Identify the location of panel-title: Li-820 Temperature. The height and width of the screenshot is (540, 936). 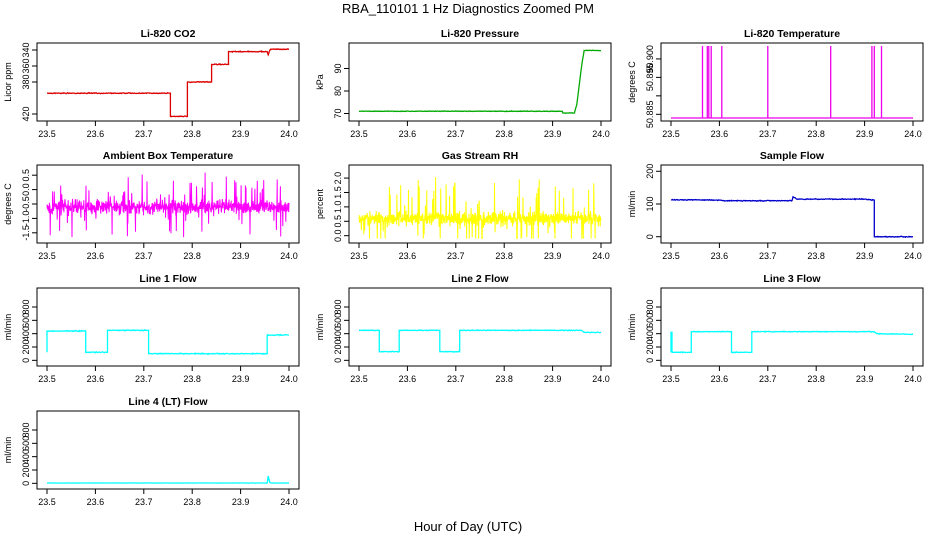
(792, 34).